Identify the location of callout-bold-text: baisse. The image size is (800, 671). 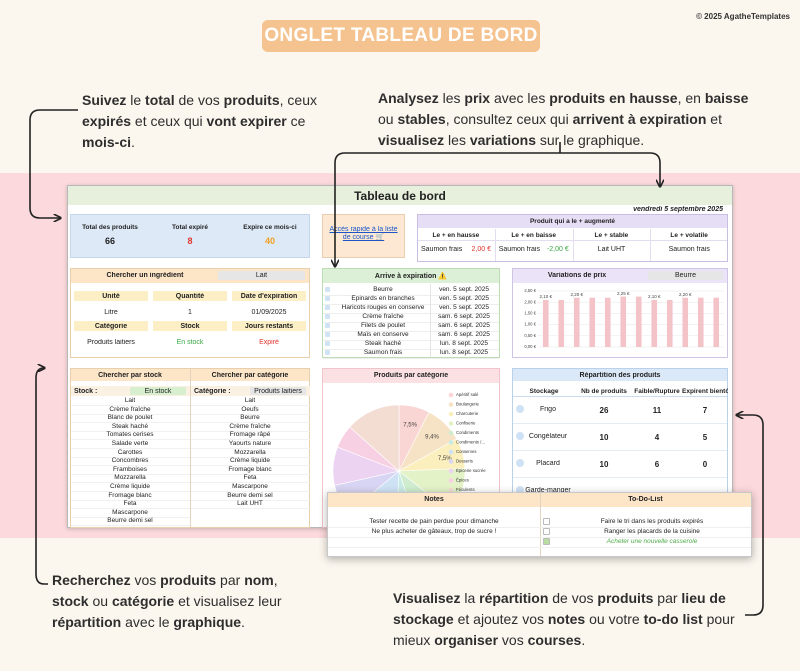
(726, 98).